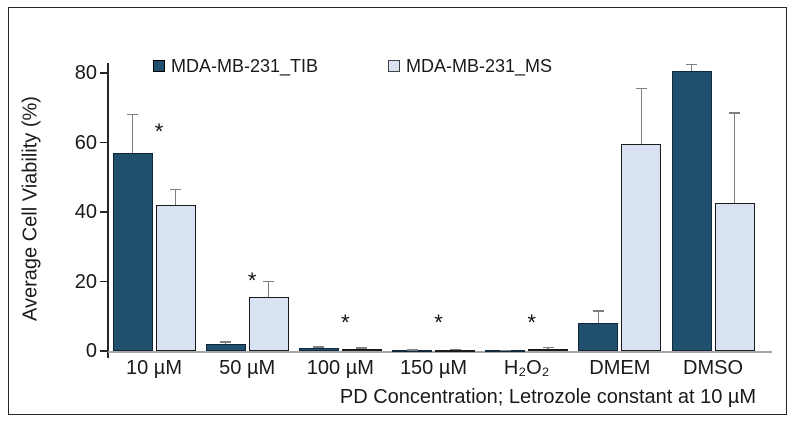  I want to click on y-axis-title: Average Cell Viability (%), so click(30, 208).